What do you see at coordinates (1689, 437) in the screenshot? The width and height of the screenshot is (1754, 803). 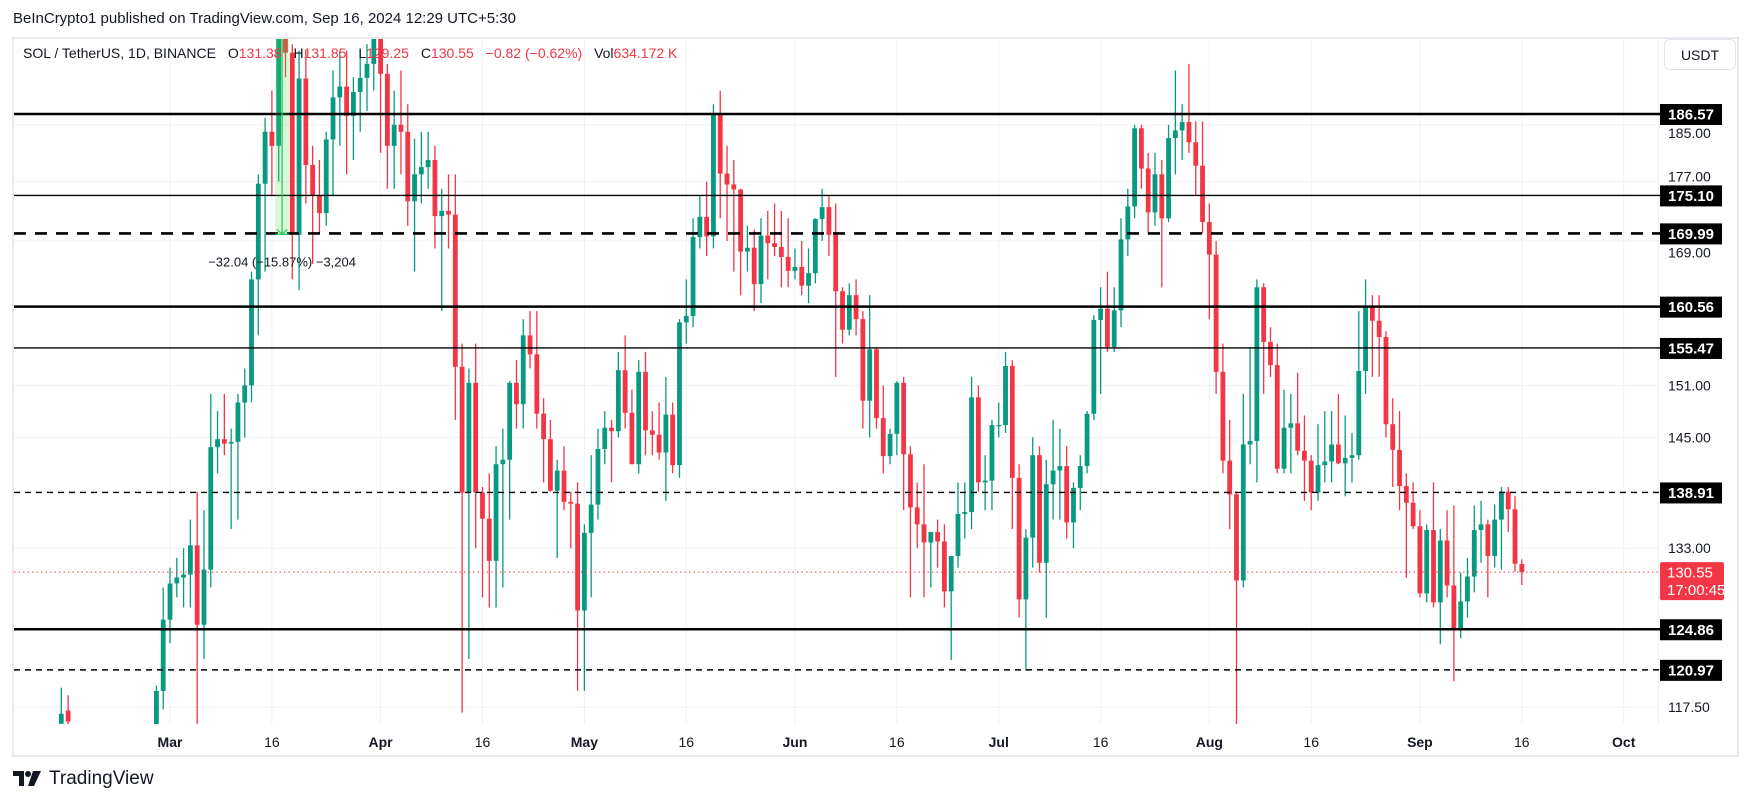 I see `price-tick-label: 145.00` at bounding box center [1689, 437].